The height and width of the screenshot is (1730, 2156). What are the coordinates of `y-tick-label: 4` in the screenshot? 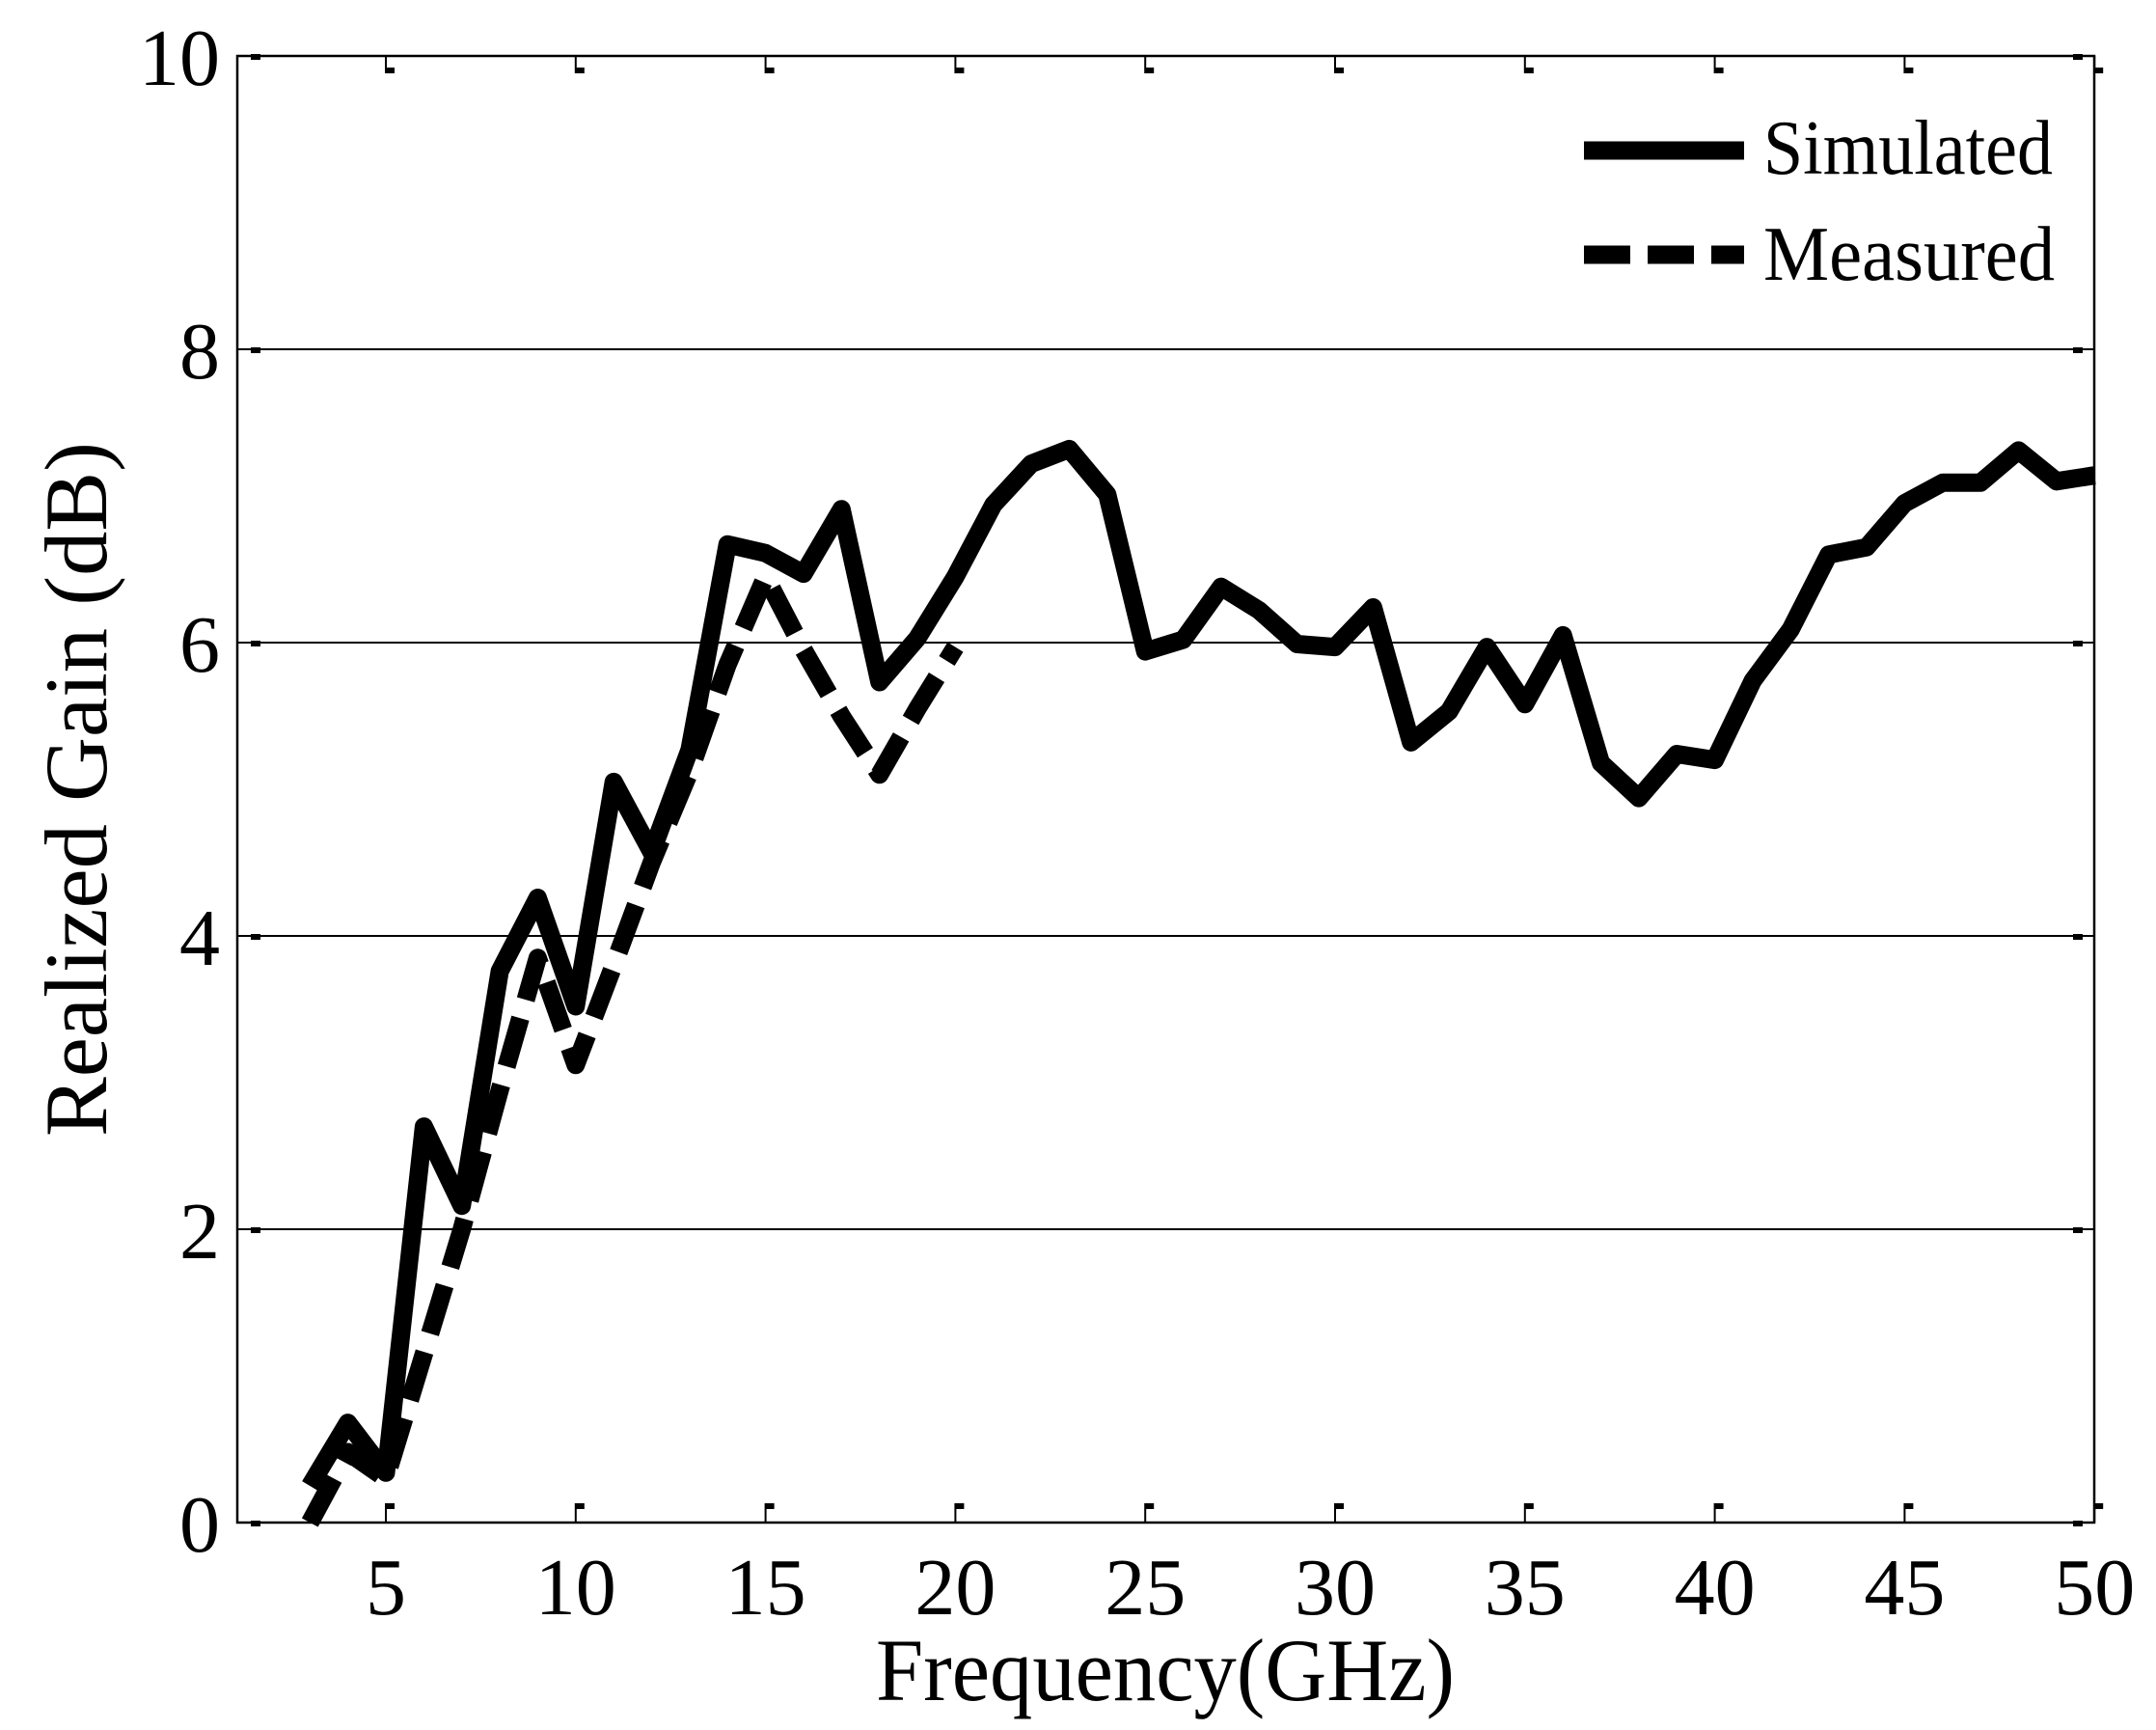 It's located at (199, 938).